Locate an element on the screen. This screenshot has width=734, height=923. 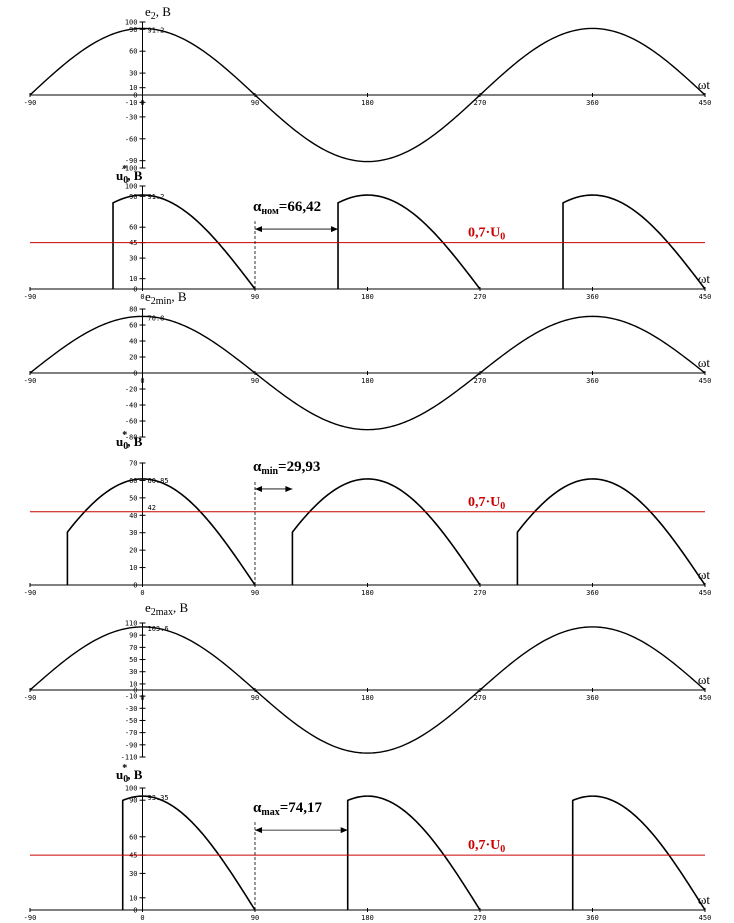
alpha-label: αном=66,42 is located at coordinates (287, 208).